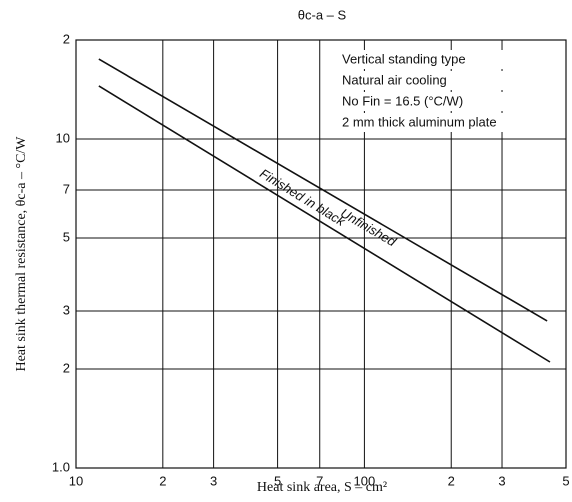  What do you see at coordinates (63, 137) in the screenshot?
I see `y-tick-label: 10` at bounding box center [63, 137].